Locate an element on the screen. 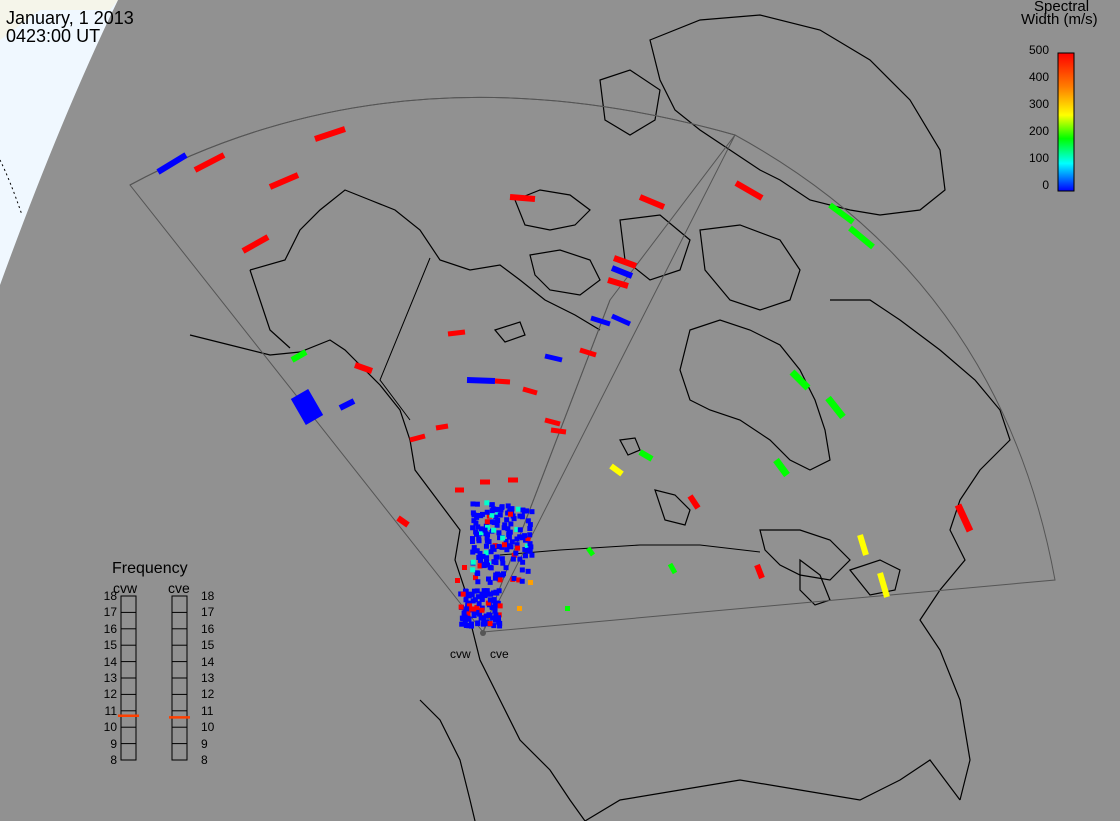 The image size is (1120, 821). colorbar-gradient is located at coordinates (1066, 122).